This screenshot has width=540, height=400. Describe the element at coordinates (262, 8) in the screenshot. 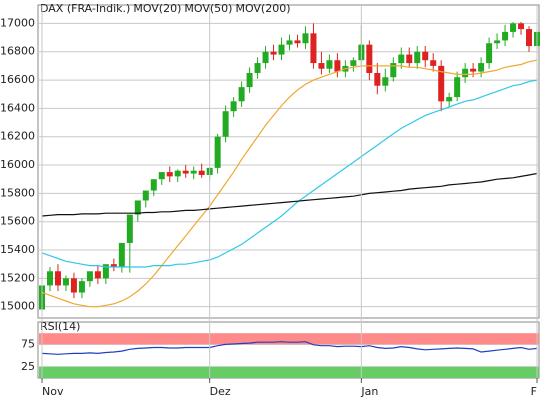

I see `legend-entry: MOV(200)` at that location.